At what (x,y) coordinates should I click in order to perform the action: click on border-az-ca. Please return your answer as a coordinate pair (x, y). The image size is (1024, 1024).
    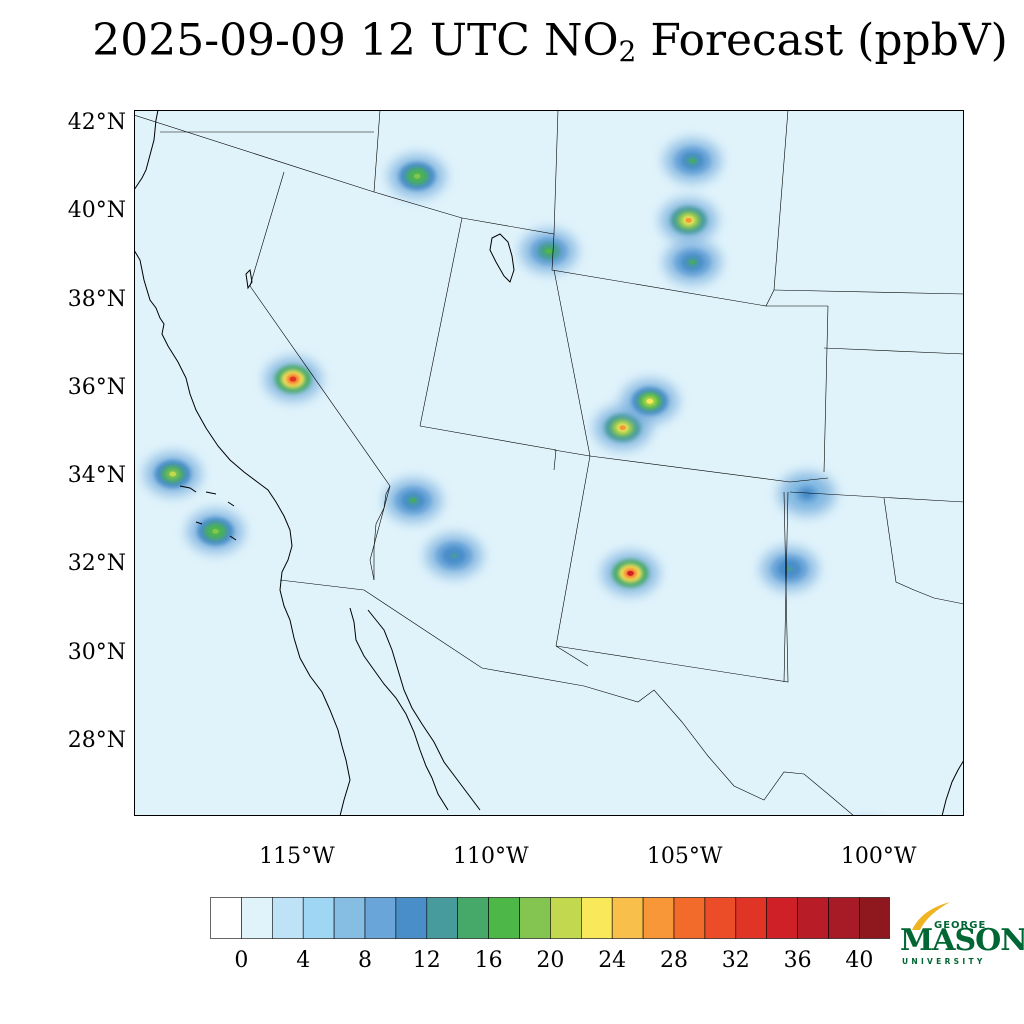
    Looking at the image, I should click on (380, 533).